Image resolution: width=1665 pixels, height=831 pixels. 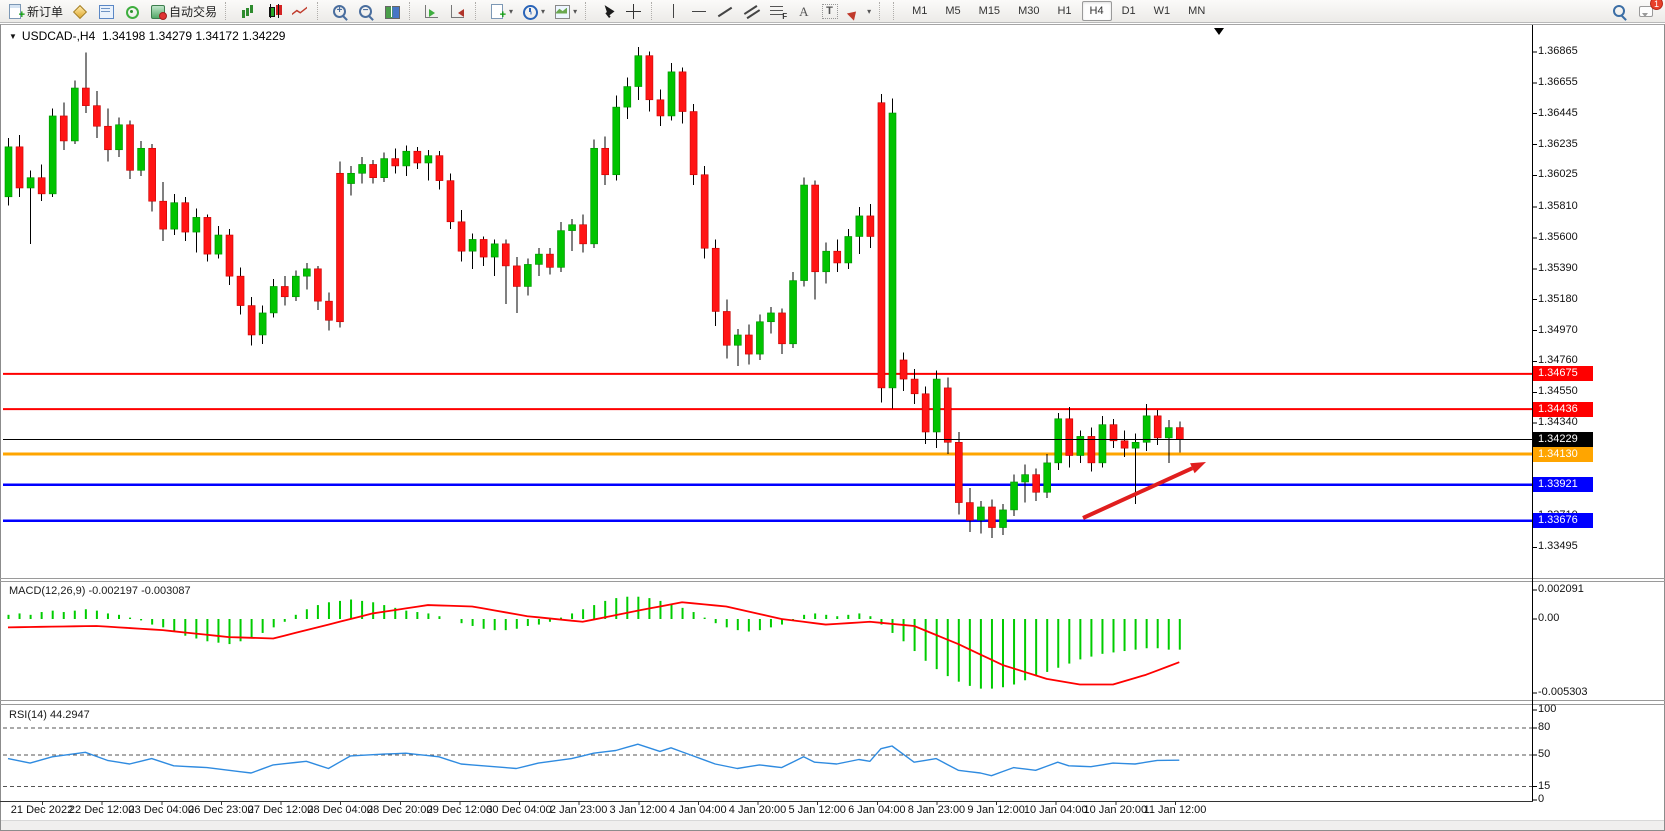 I want to click on time-axis-label: 22 Dec 12:00, so click(x=101, y=810).